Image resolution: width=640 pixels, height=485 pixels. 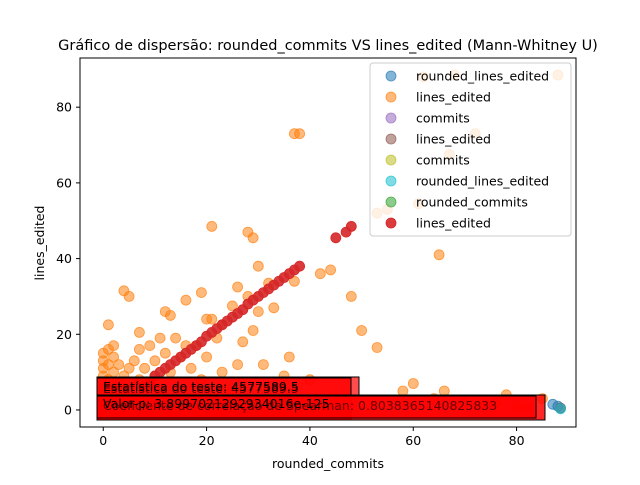 What do you see at coordinates (517, 440) in the screenshot?
I see `x-tick-label-4: 80` at bounding box center [517, 440].